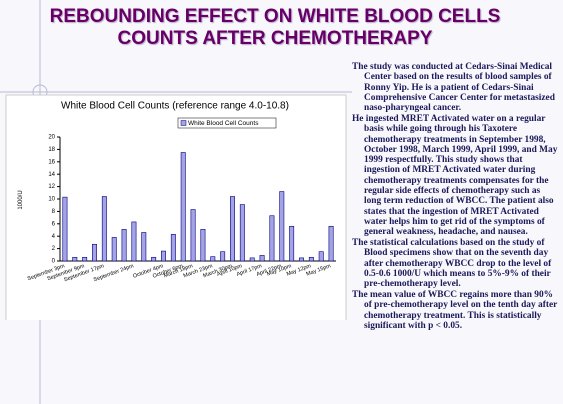  Describe the element at coordinates (183, 123) in the screenshot. I see `legend-swatch` at that location.